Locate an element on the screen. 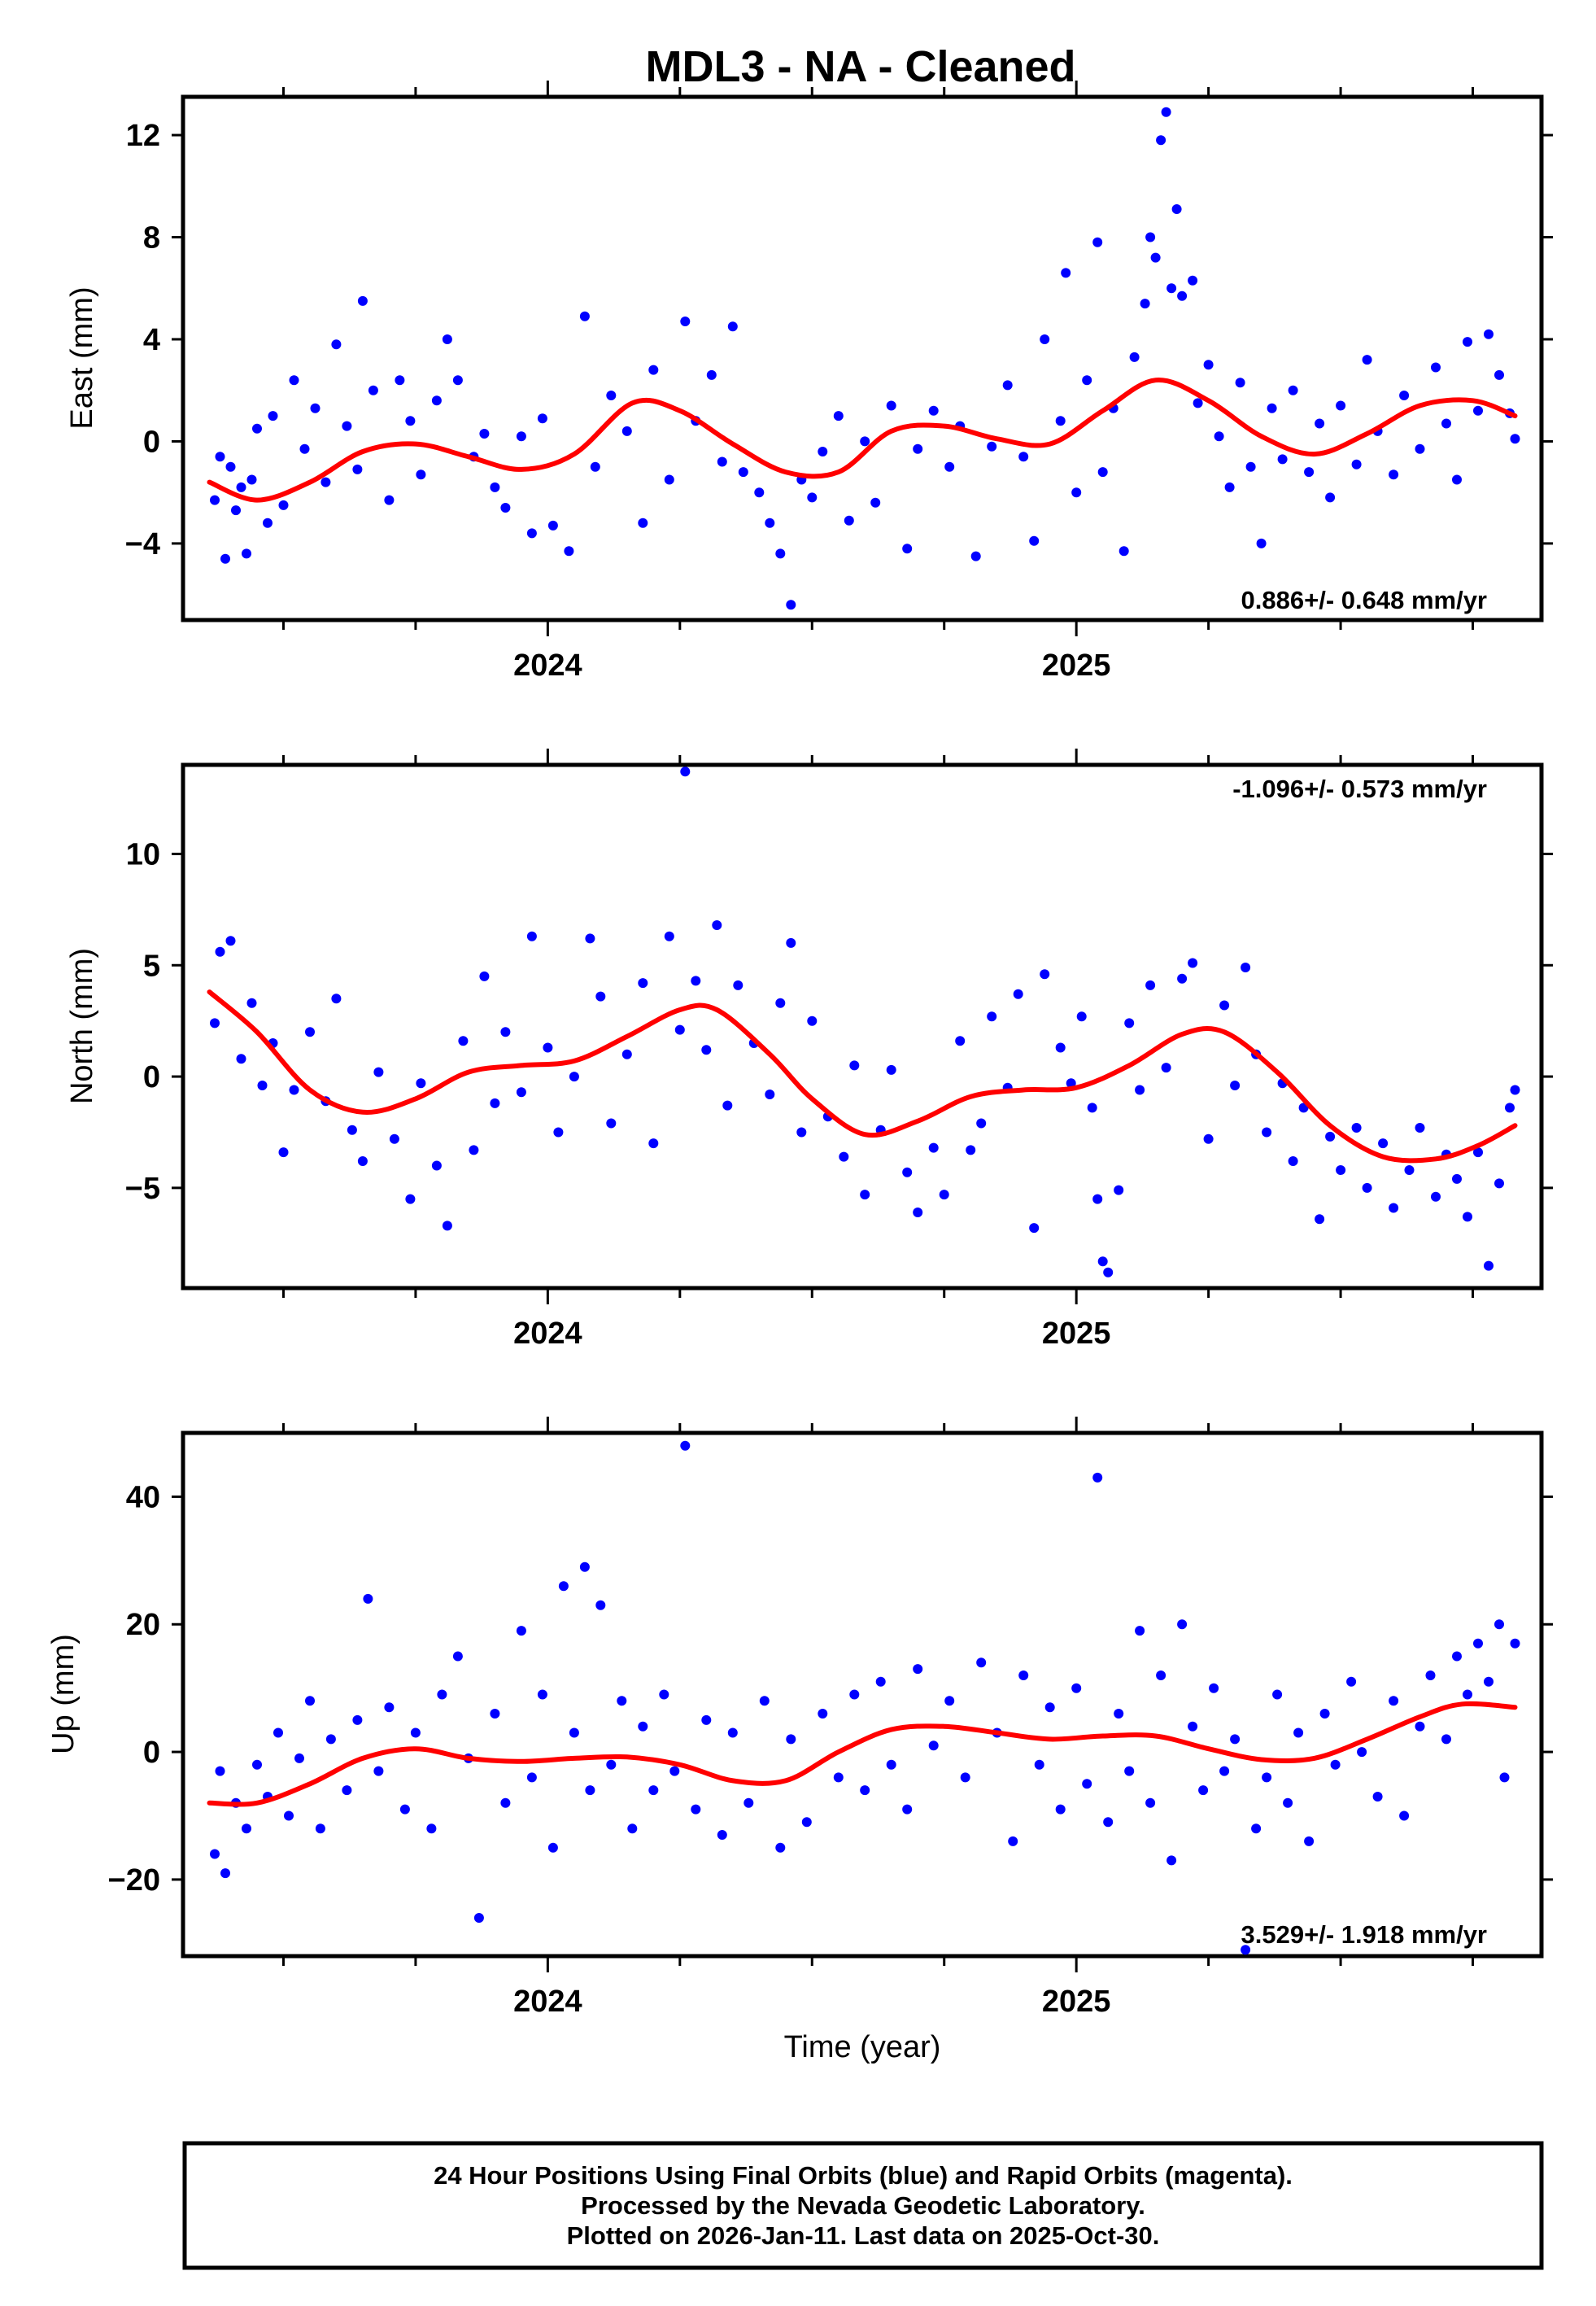 This screenshot has width=1596, height=2306. north-ytick-label: 5 is located at coordinates (151, 966).